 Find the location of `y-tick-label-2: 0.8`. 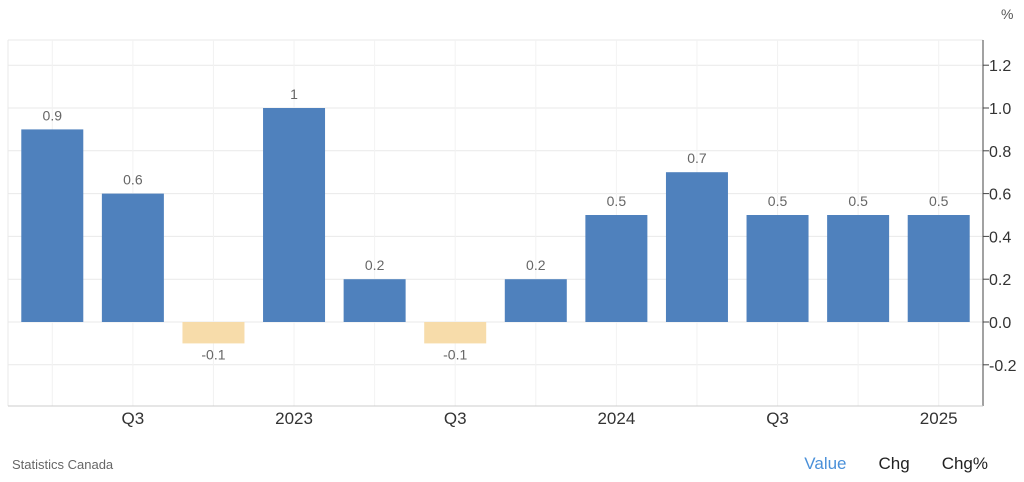

y-tick-label-2: 0.8 is located at coordinates (1000, 152).